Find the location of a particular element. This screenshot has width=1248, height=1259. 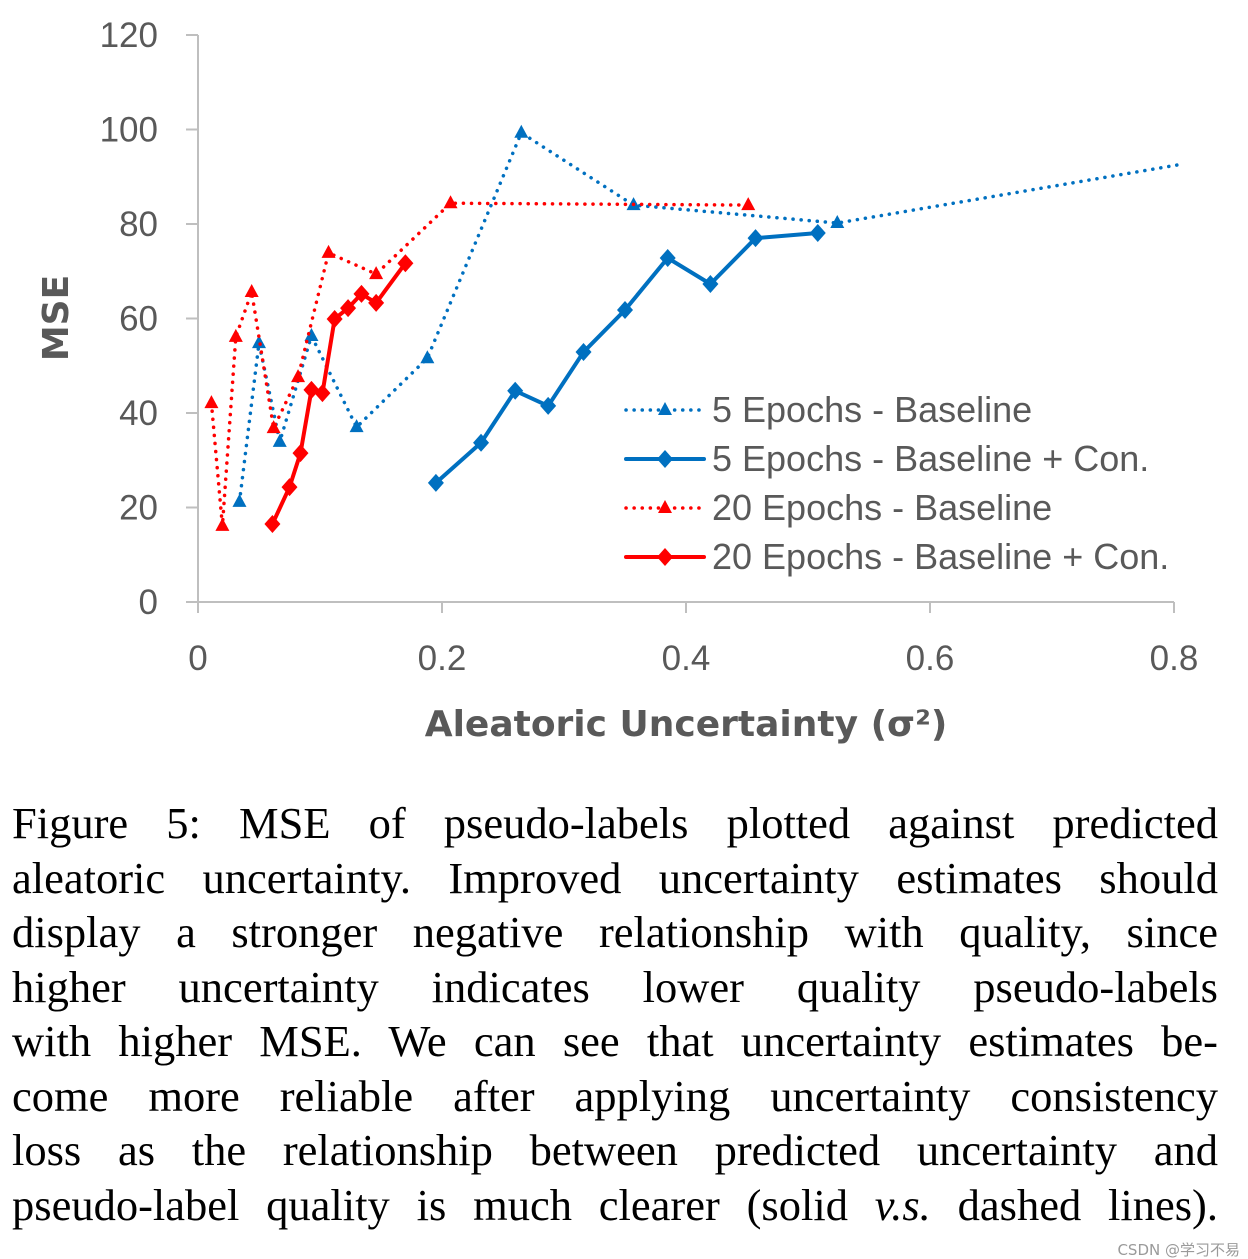

y-tick-label: 80 is located at coordinates (138, 224).